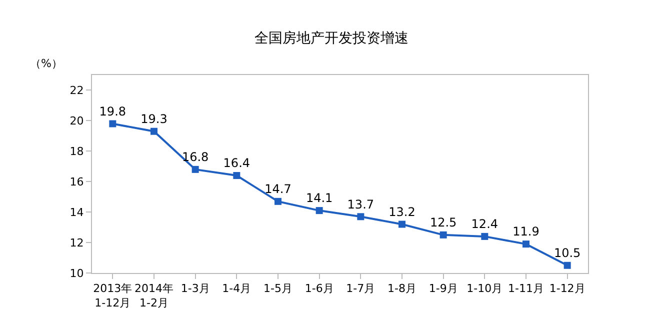 The width and height of the screenshot is (663, 326). Describe the element at coordinates (567, 289) in the screenshot. I see `x-tick-label: 1-12月` at that location.